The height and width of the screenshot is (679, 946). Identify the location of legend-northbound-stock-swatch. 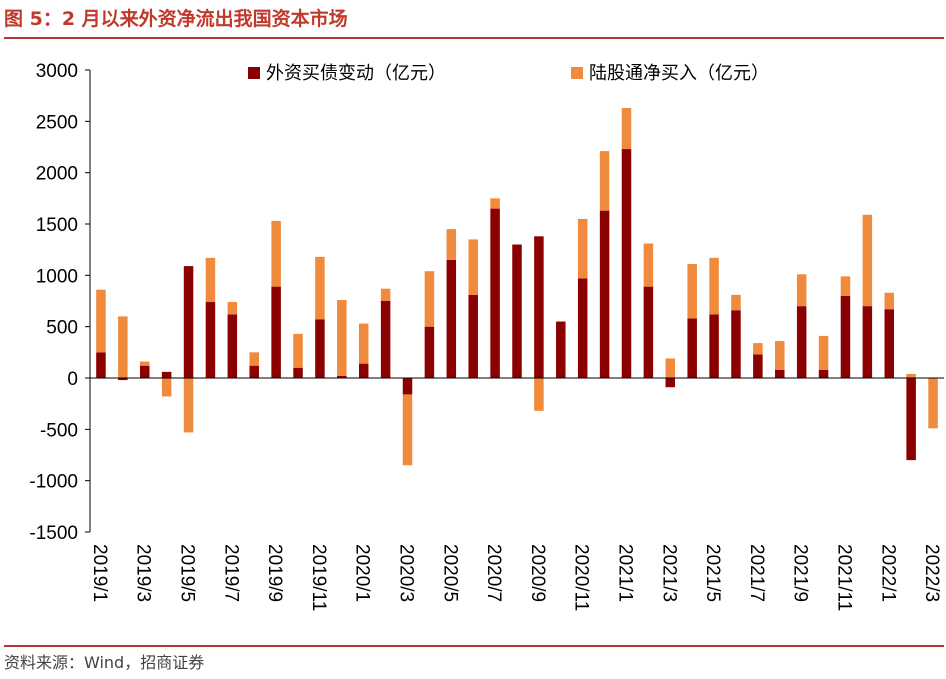
(577, 73).